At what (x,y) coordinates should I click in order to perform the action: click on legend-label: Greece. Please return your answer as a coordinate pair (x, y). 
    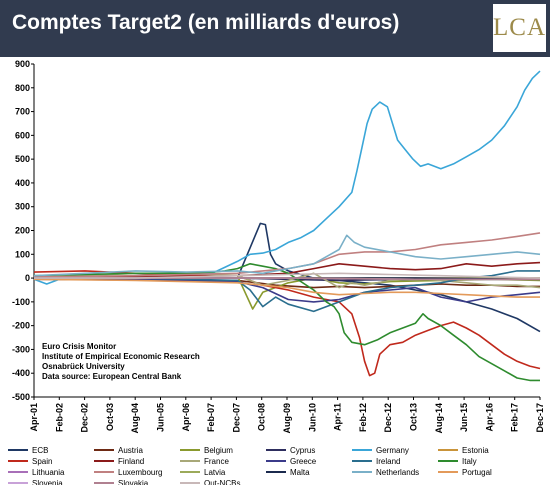
    Looking at the image, I should click on (303, 461).